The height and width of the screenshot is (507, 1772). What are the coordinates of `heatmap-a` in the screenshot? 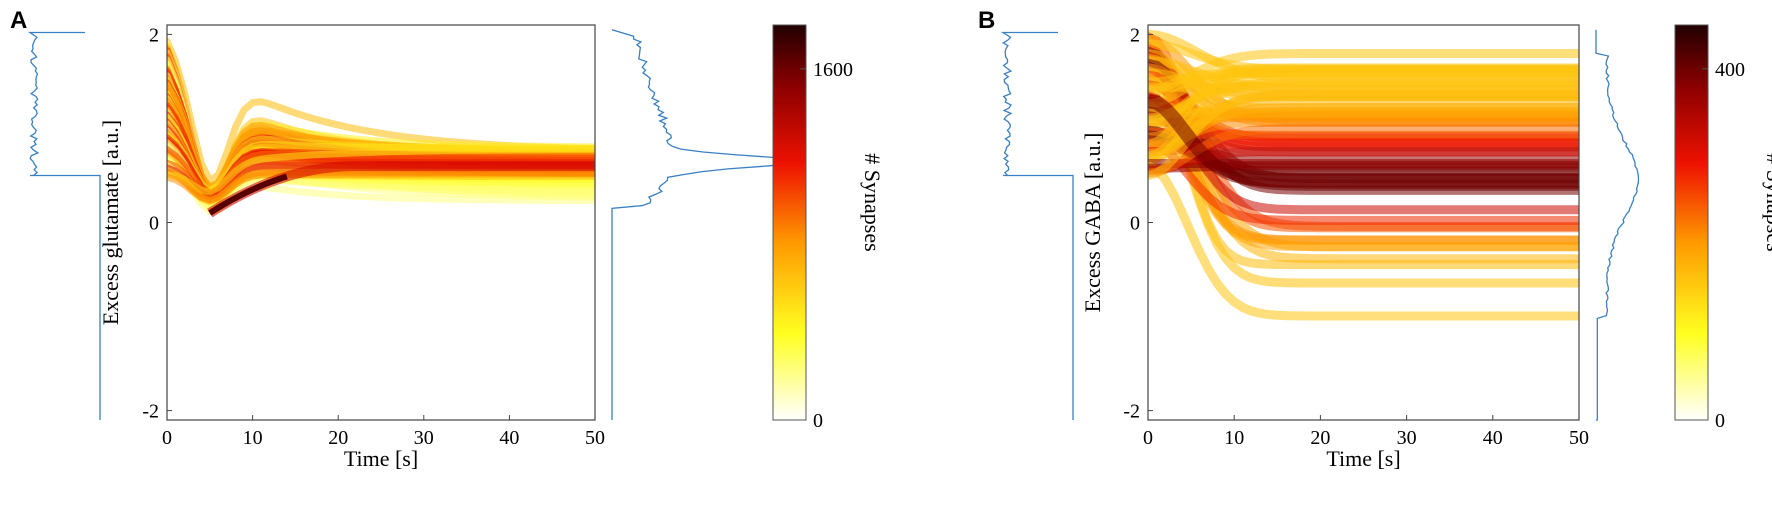 It's located at (381, 127).